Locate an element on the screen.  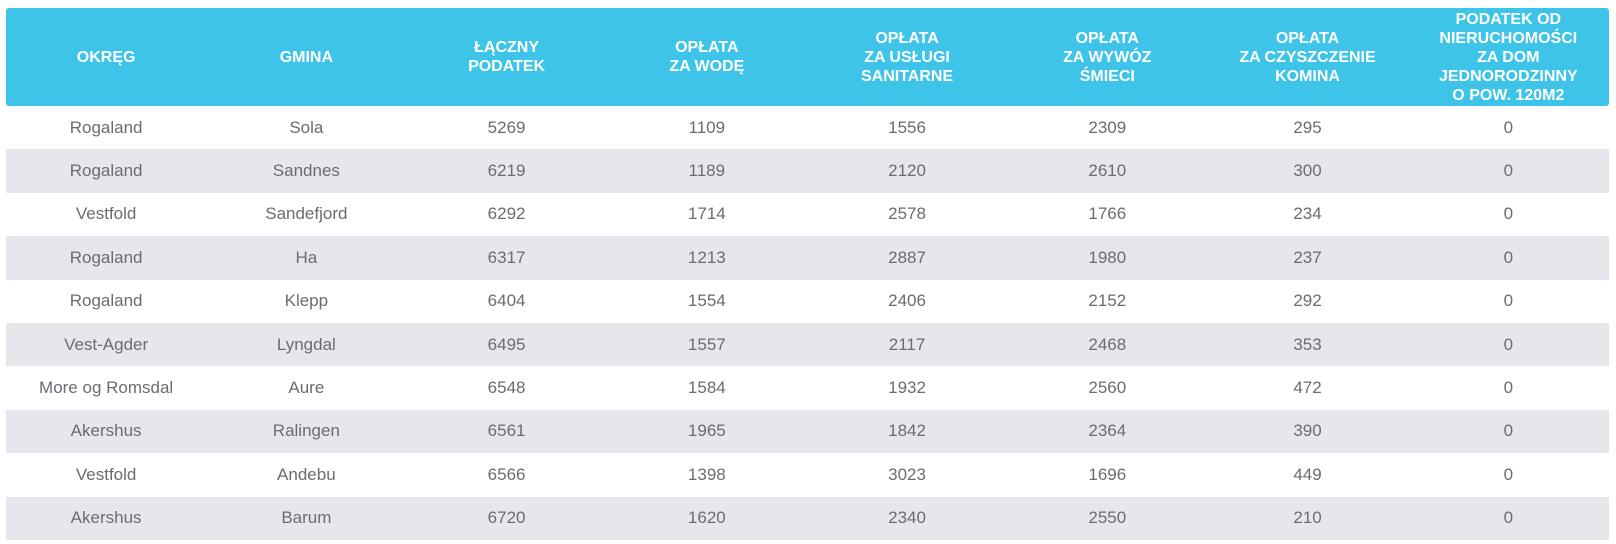
cell-oplata-smieci: 2468 is located at coordinates (1107, 344).